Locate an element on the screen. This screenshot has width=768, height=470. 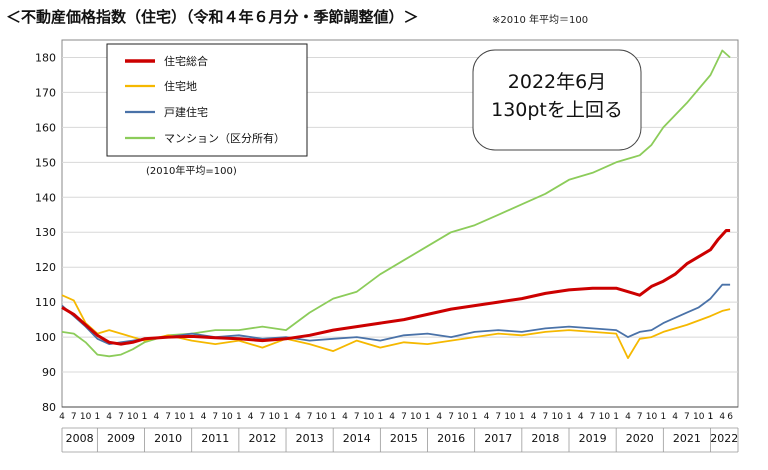
base-note-label: (2010年平均=100) is located at coordinates (191, 170).